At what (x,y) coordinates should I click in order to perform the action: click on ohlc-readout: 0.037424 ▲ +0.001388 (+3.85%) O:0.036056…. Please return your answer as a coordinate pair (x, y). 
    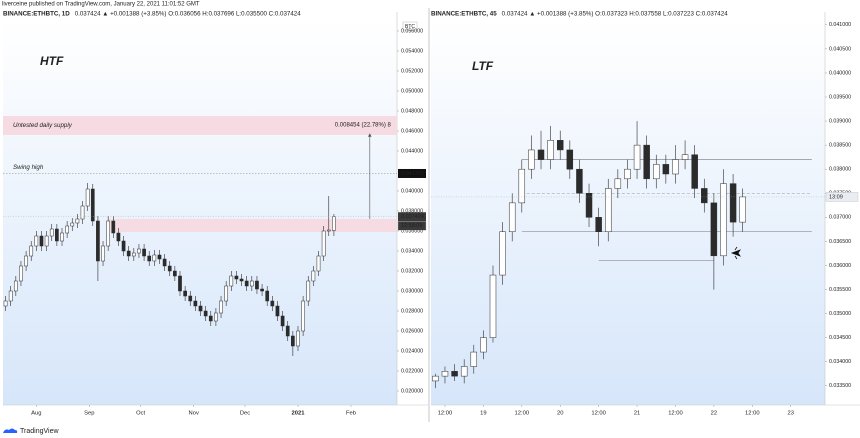
    Looking at the image, I should click on (188, 14).